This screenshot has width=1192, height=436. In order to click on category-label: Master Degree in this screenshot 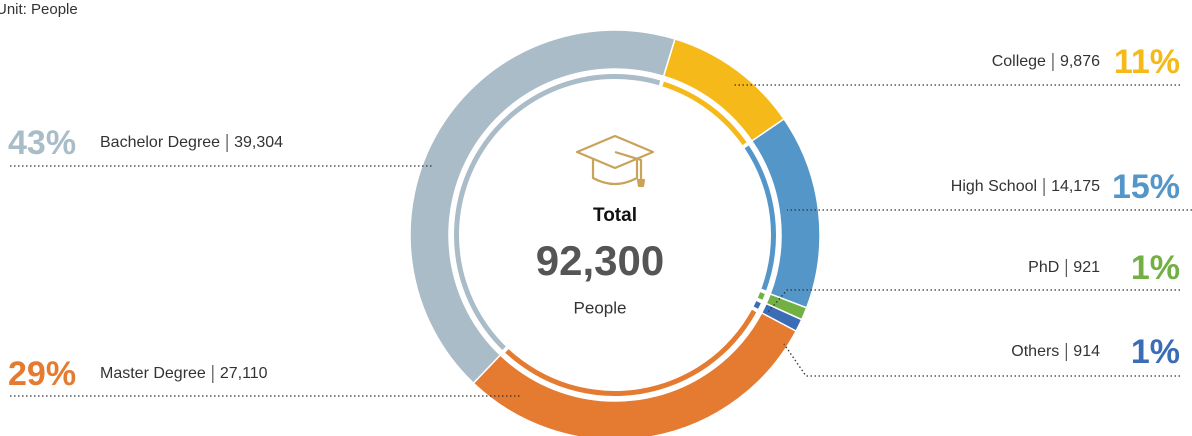, I will do `click(153, 373)`.